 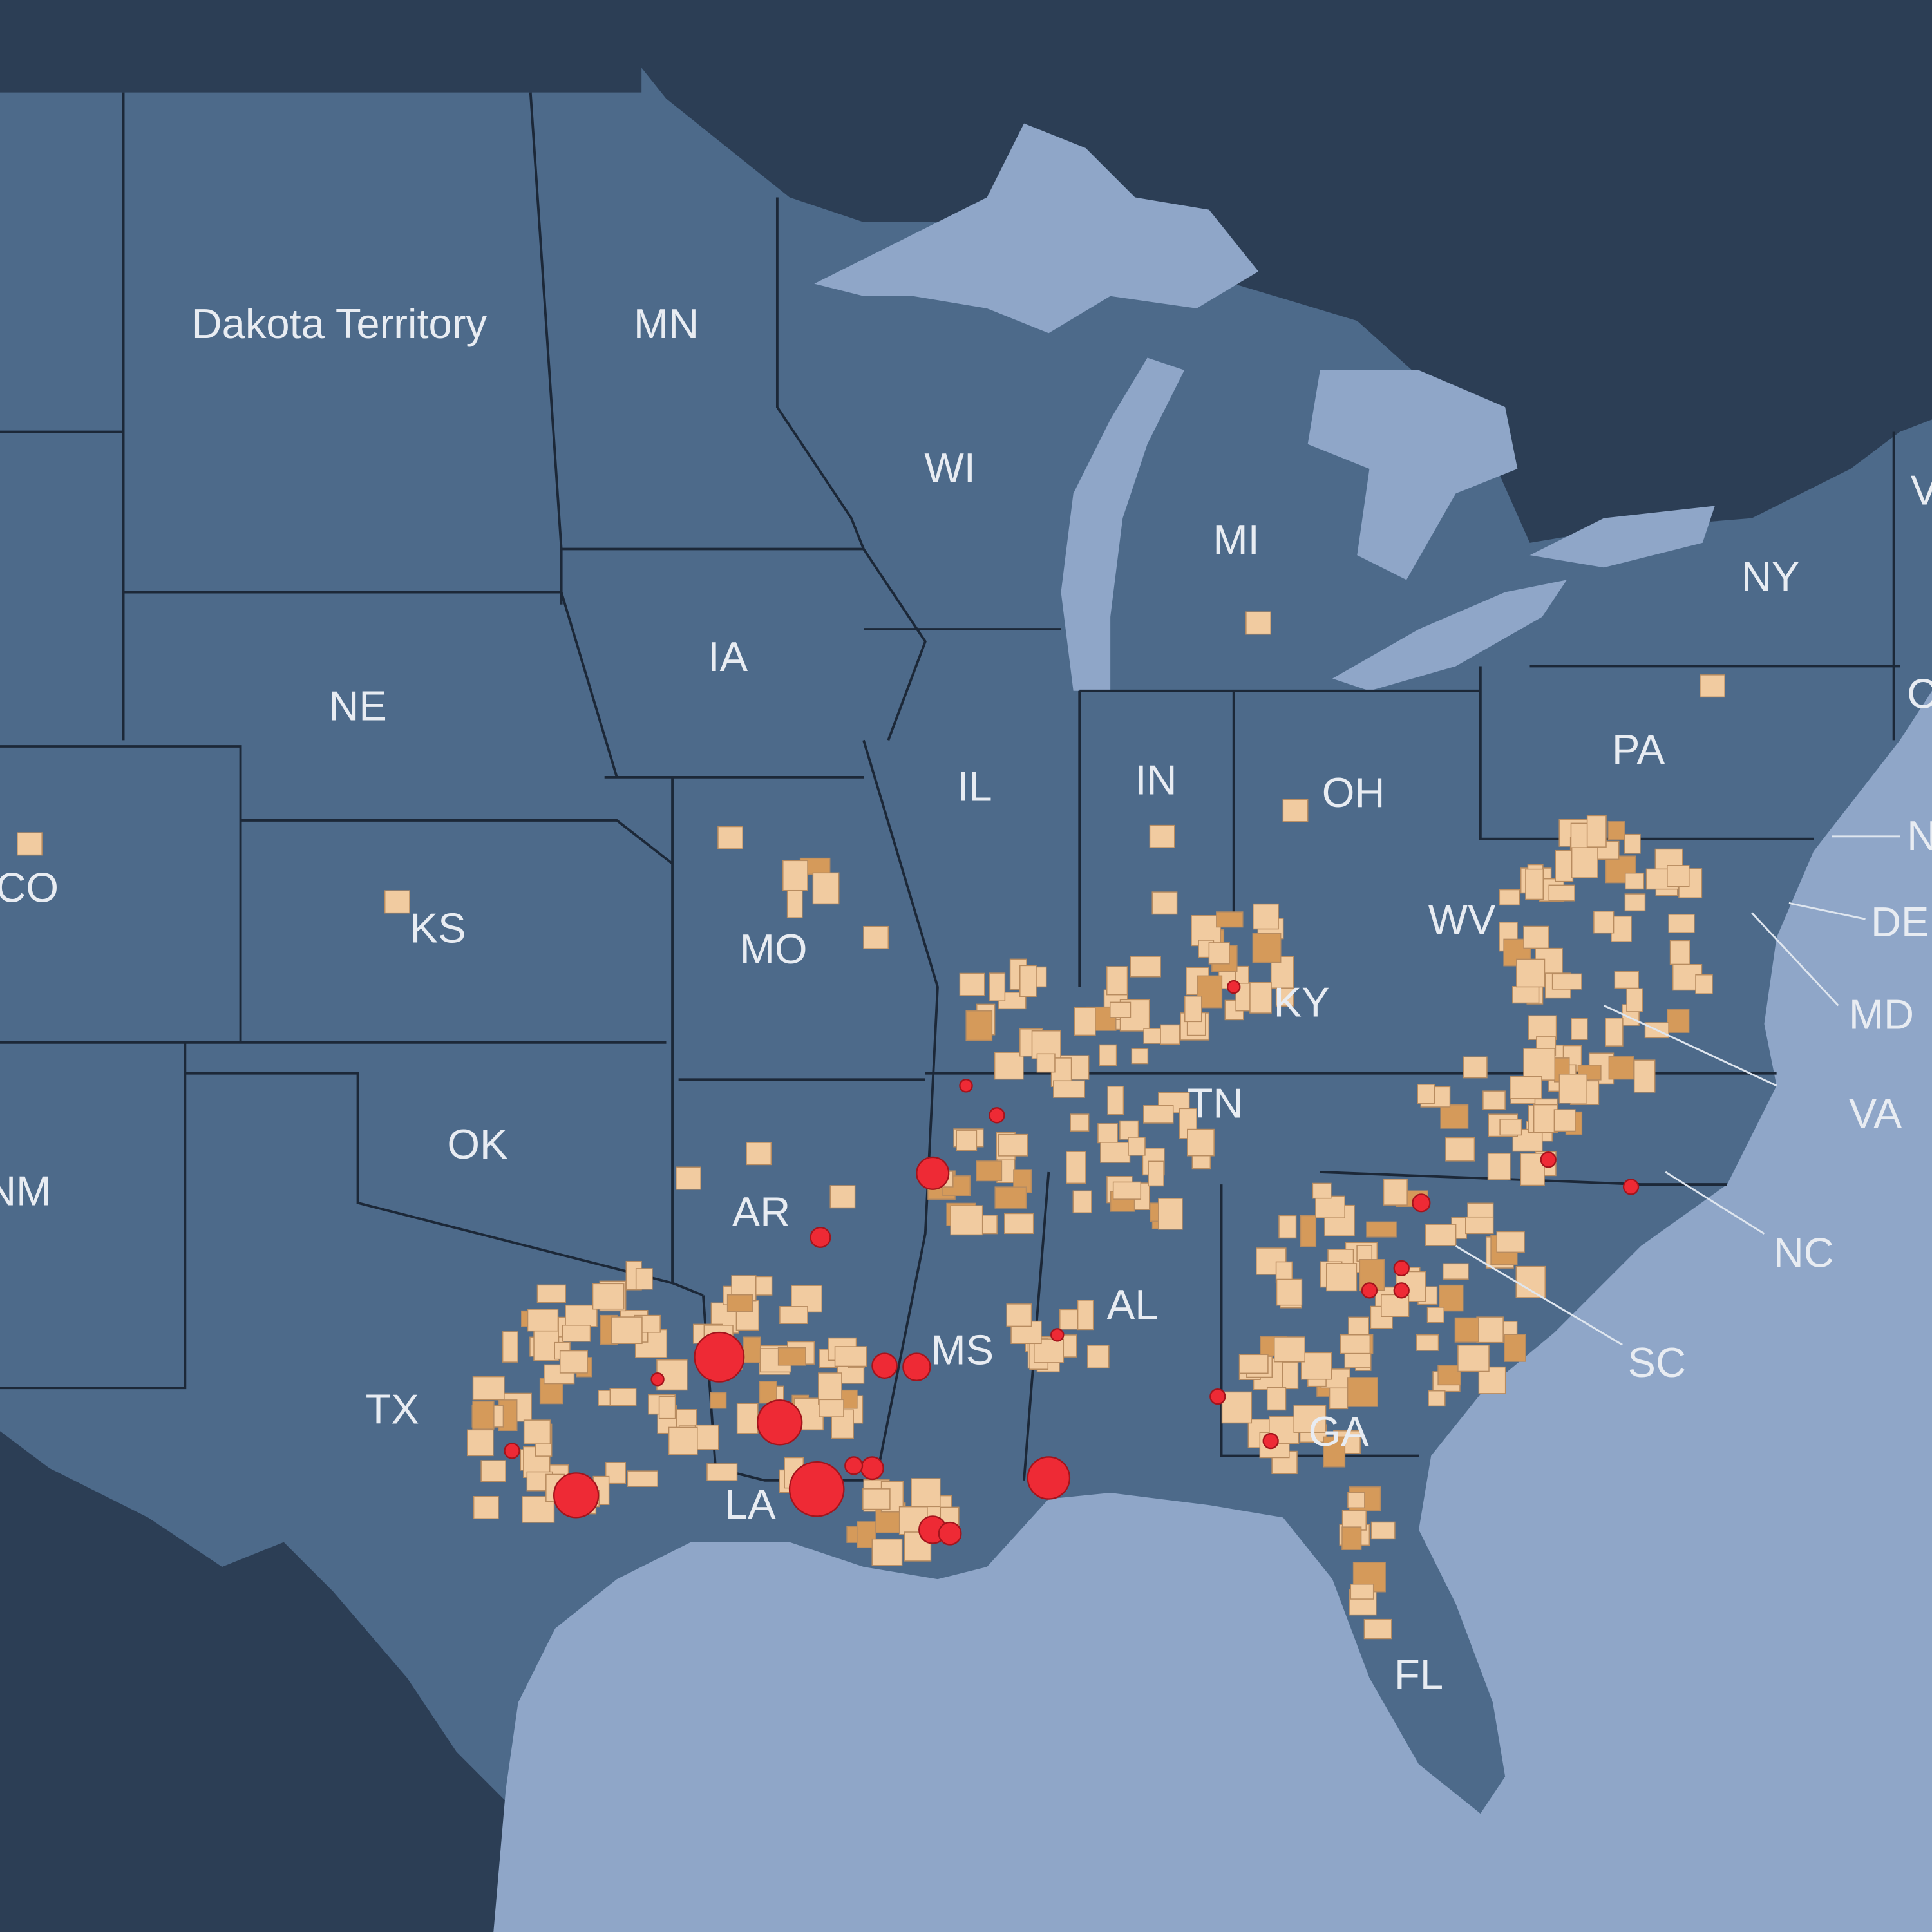 What do you see at coordinates (1264, 407) in the screenshot?
I see `great-lakes` at bounding box center [1264, 407].